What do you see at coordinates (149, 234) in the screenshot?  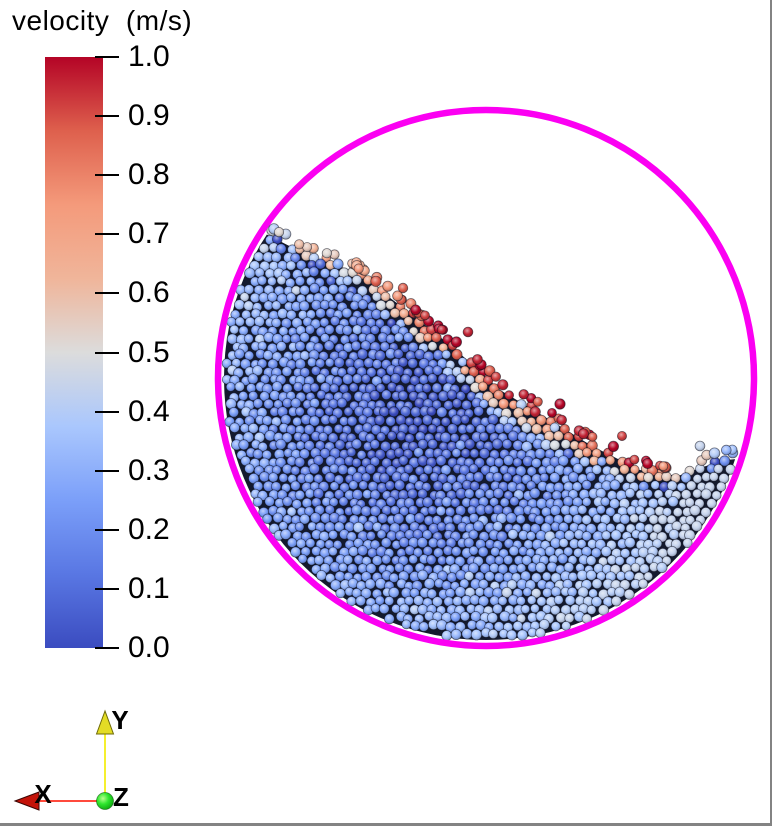 I see `colorbar-tick-label: 0.7` at bounding box center [149, 234].